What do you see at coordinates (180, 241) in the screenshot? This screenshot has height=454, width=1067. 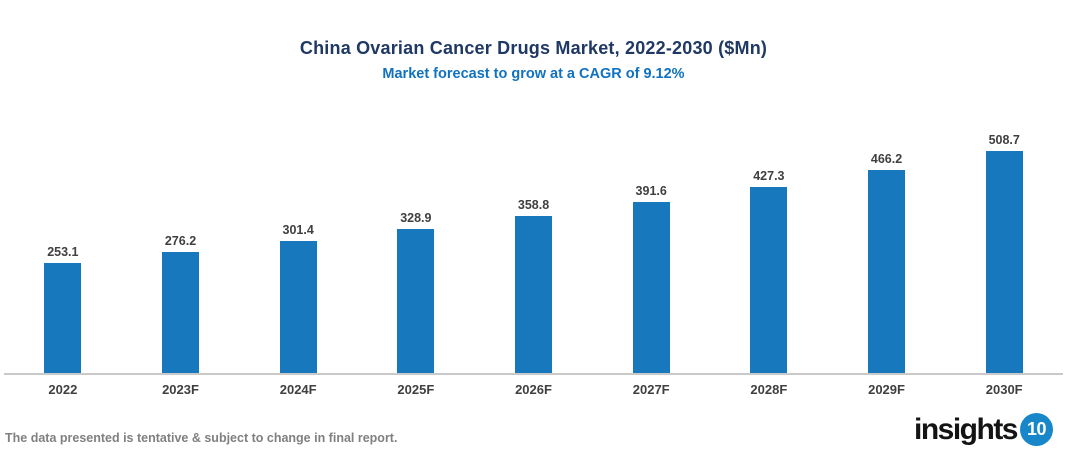 I see `bar-value-label: 276.2` at bounding box center [180, 241].